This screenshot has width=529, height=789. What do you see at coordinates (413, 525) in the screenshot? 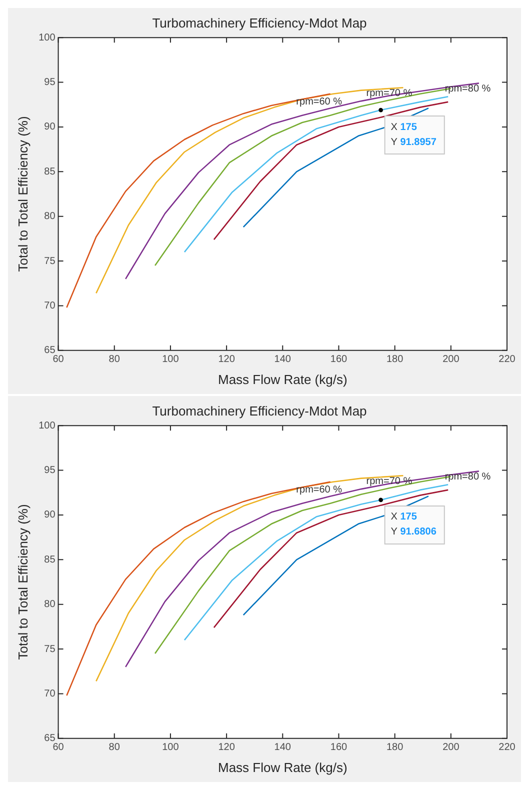
I see `annotation: X 175 Y 91.6806` at bounding box center [413, 525].